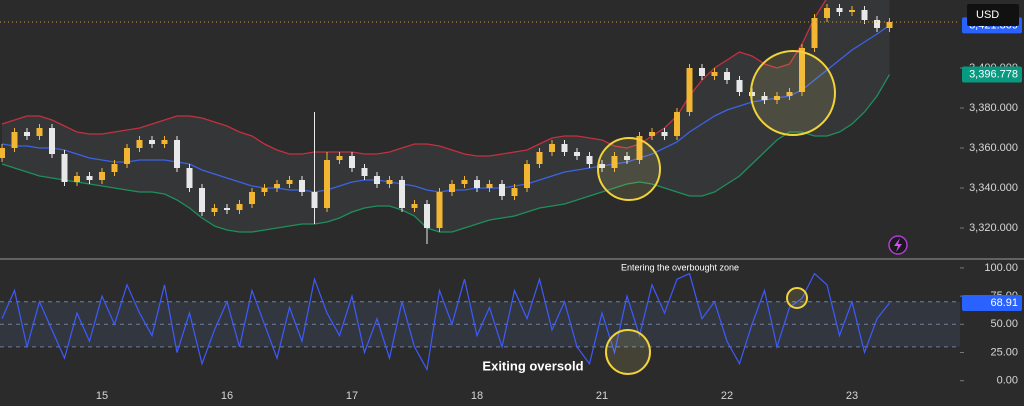 This screenshot has height=406, width=1024. Describe the element at coordinates (602, 396) in the screenshot. I see `x-tick-label: 21` at that location.